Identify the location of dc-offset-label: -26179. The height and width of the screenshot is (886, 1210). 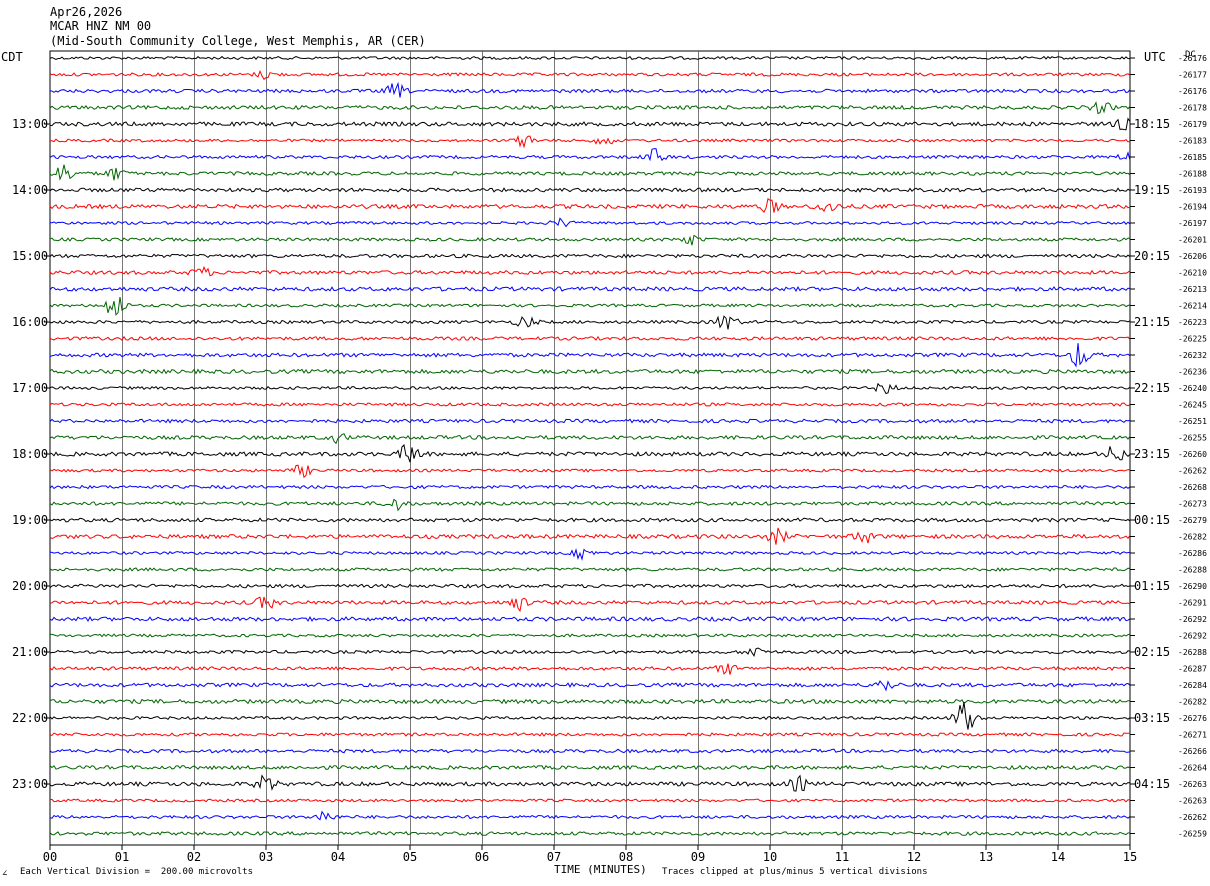
(1192, 124).